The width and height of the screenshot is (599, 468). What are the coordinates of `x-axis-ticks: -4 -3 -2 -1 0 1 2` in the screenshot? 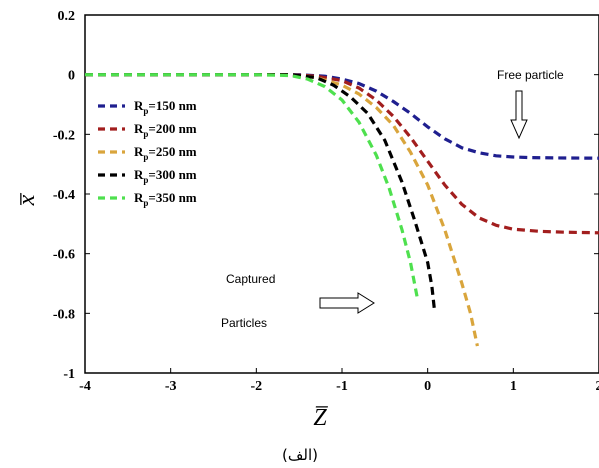 It's located at (339, 381).